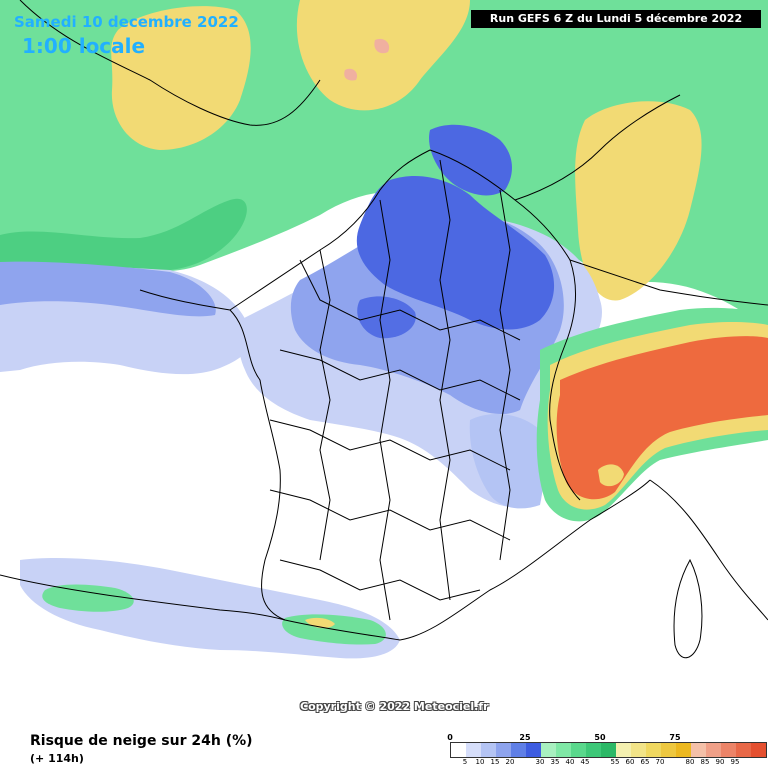 The height and width of the screenshot is (768, 768). Describe the element at coordinates (585, 762) in the screenshot. I see `legend-minor-label: 45` at that location.